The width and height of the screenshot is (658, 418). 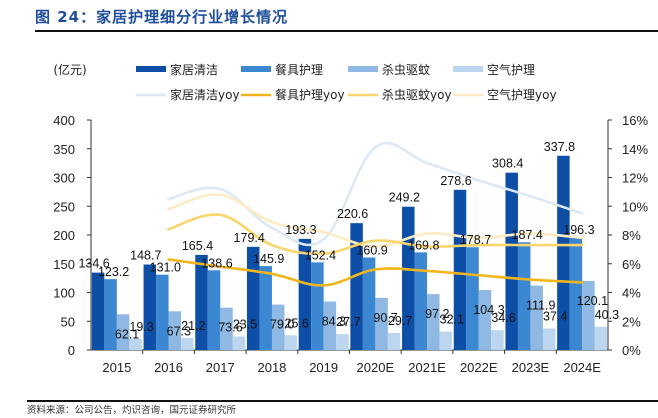 I want to click on right-tick-label: 4%, so click(x=631, y=293).